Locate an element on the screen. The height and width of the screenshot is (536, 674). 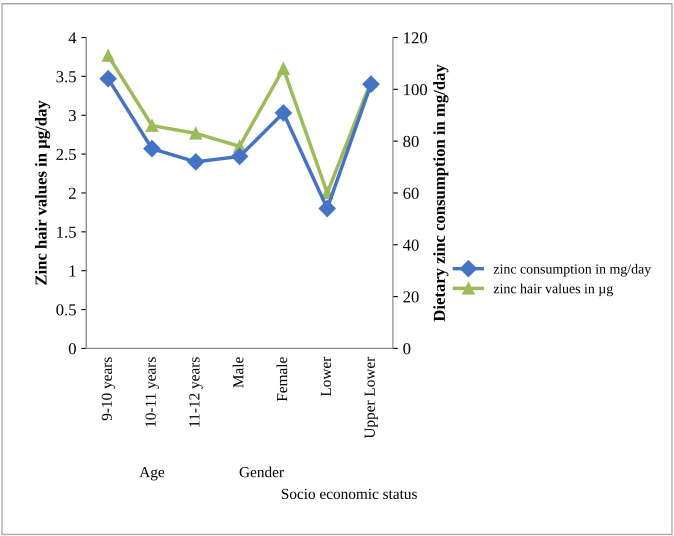
text: Socio economic status is located at coordinates (349, 494).